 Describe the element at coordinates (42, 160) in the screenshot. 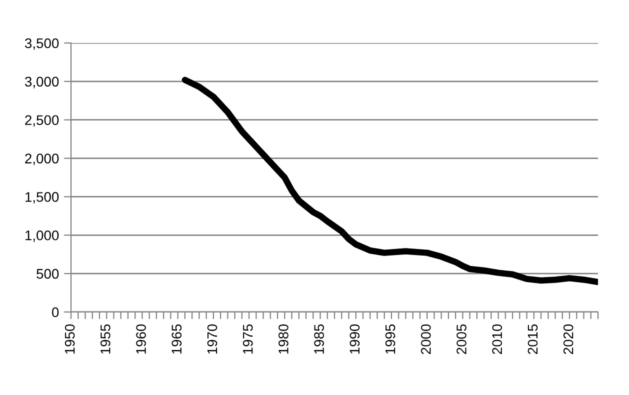

I see `y-tick-label: 2,000` at that location.